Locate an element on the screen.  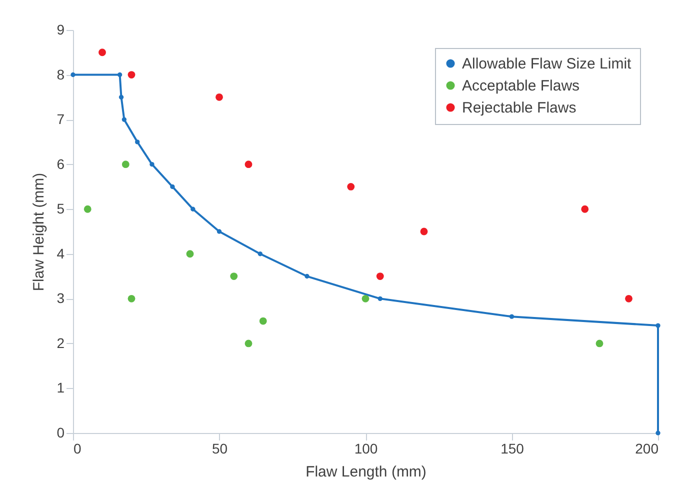
y-tick-label: 8 is located at coordinates (60, 74).